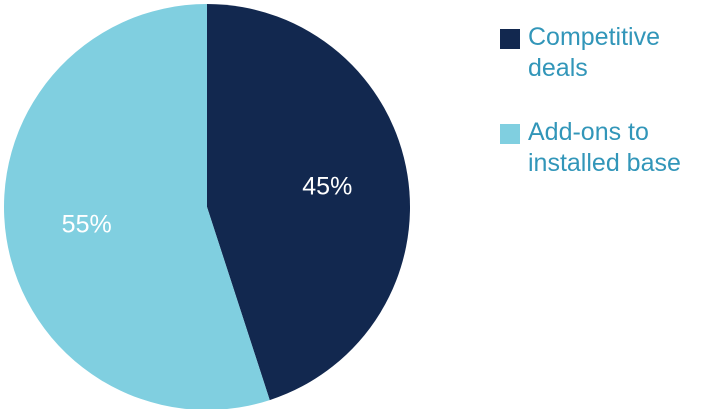 The height and width of the screenshot is (409, 705). I want to click on legend-swatch-add-ons, so click(510, 134).